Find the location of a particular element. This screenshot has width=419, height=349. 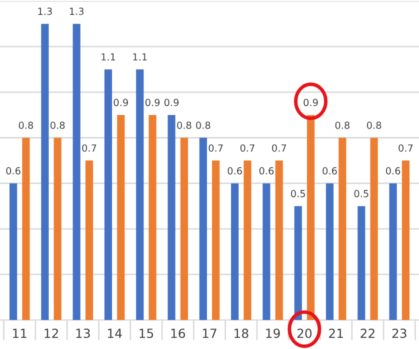

x-tick-label: 16 is located at coordinates (178, 333).